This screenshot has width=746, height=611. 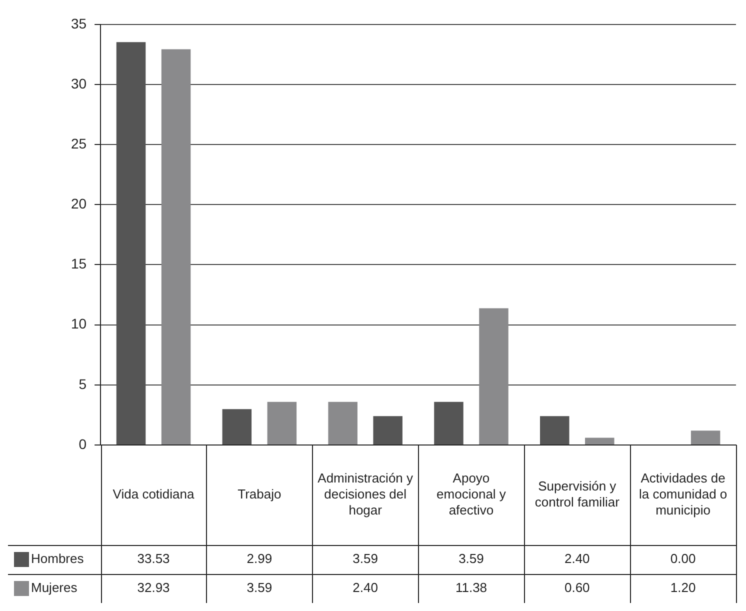 What do you see at coordinates (78, 204) in the screenshot?
I see `y-tick-label: 20` at bounding box center [78, 204].